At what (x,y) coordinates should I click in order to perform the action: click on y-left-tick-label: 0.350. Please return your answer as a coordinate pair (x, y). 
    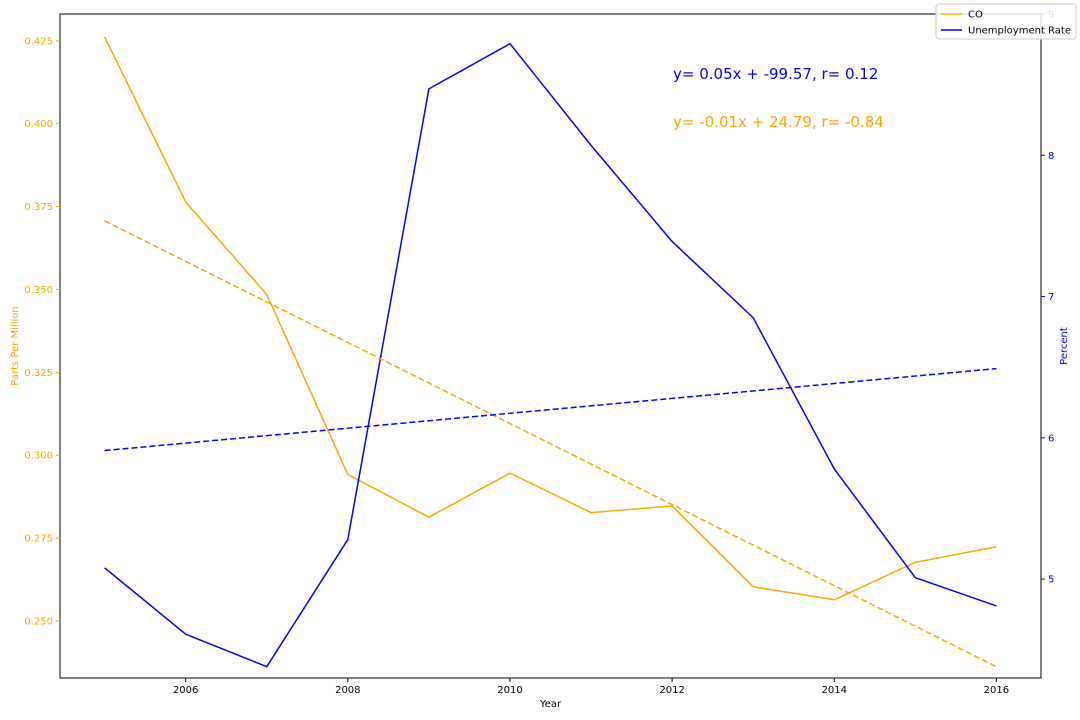
    Looking at the image, I should click on (38, 290).